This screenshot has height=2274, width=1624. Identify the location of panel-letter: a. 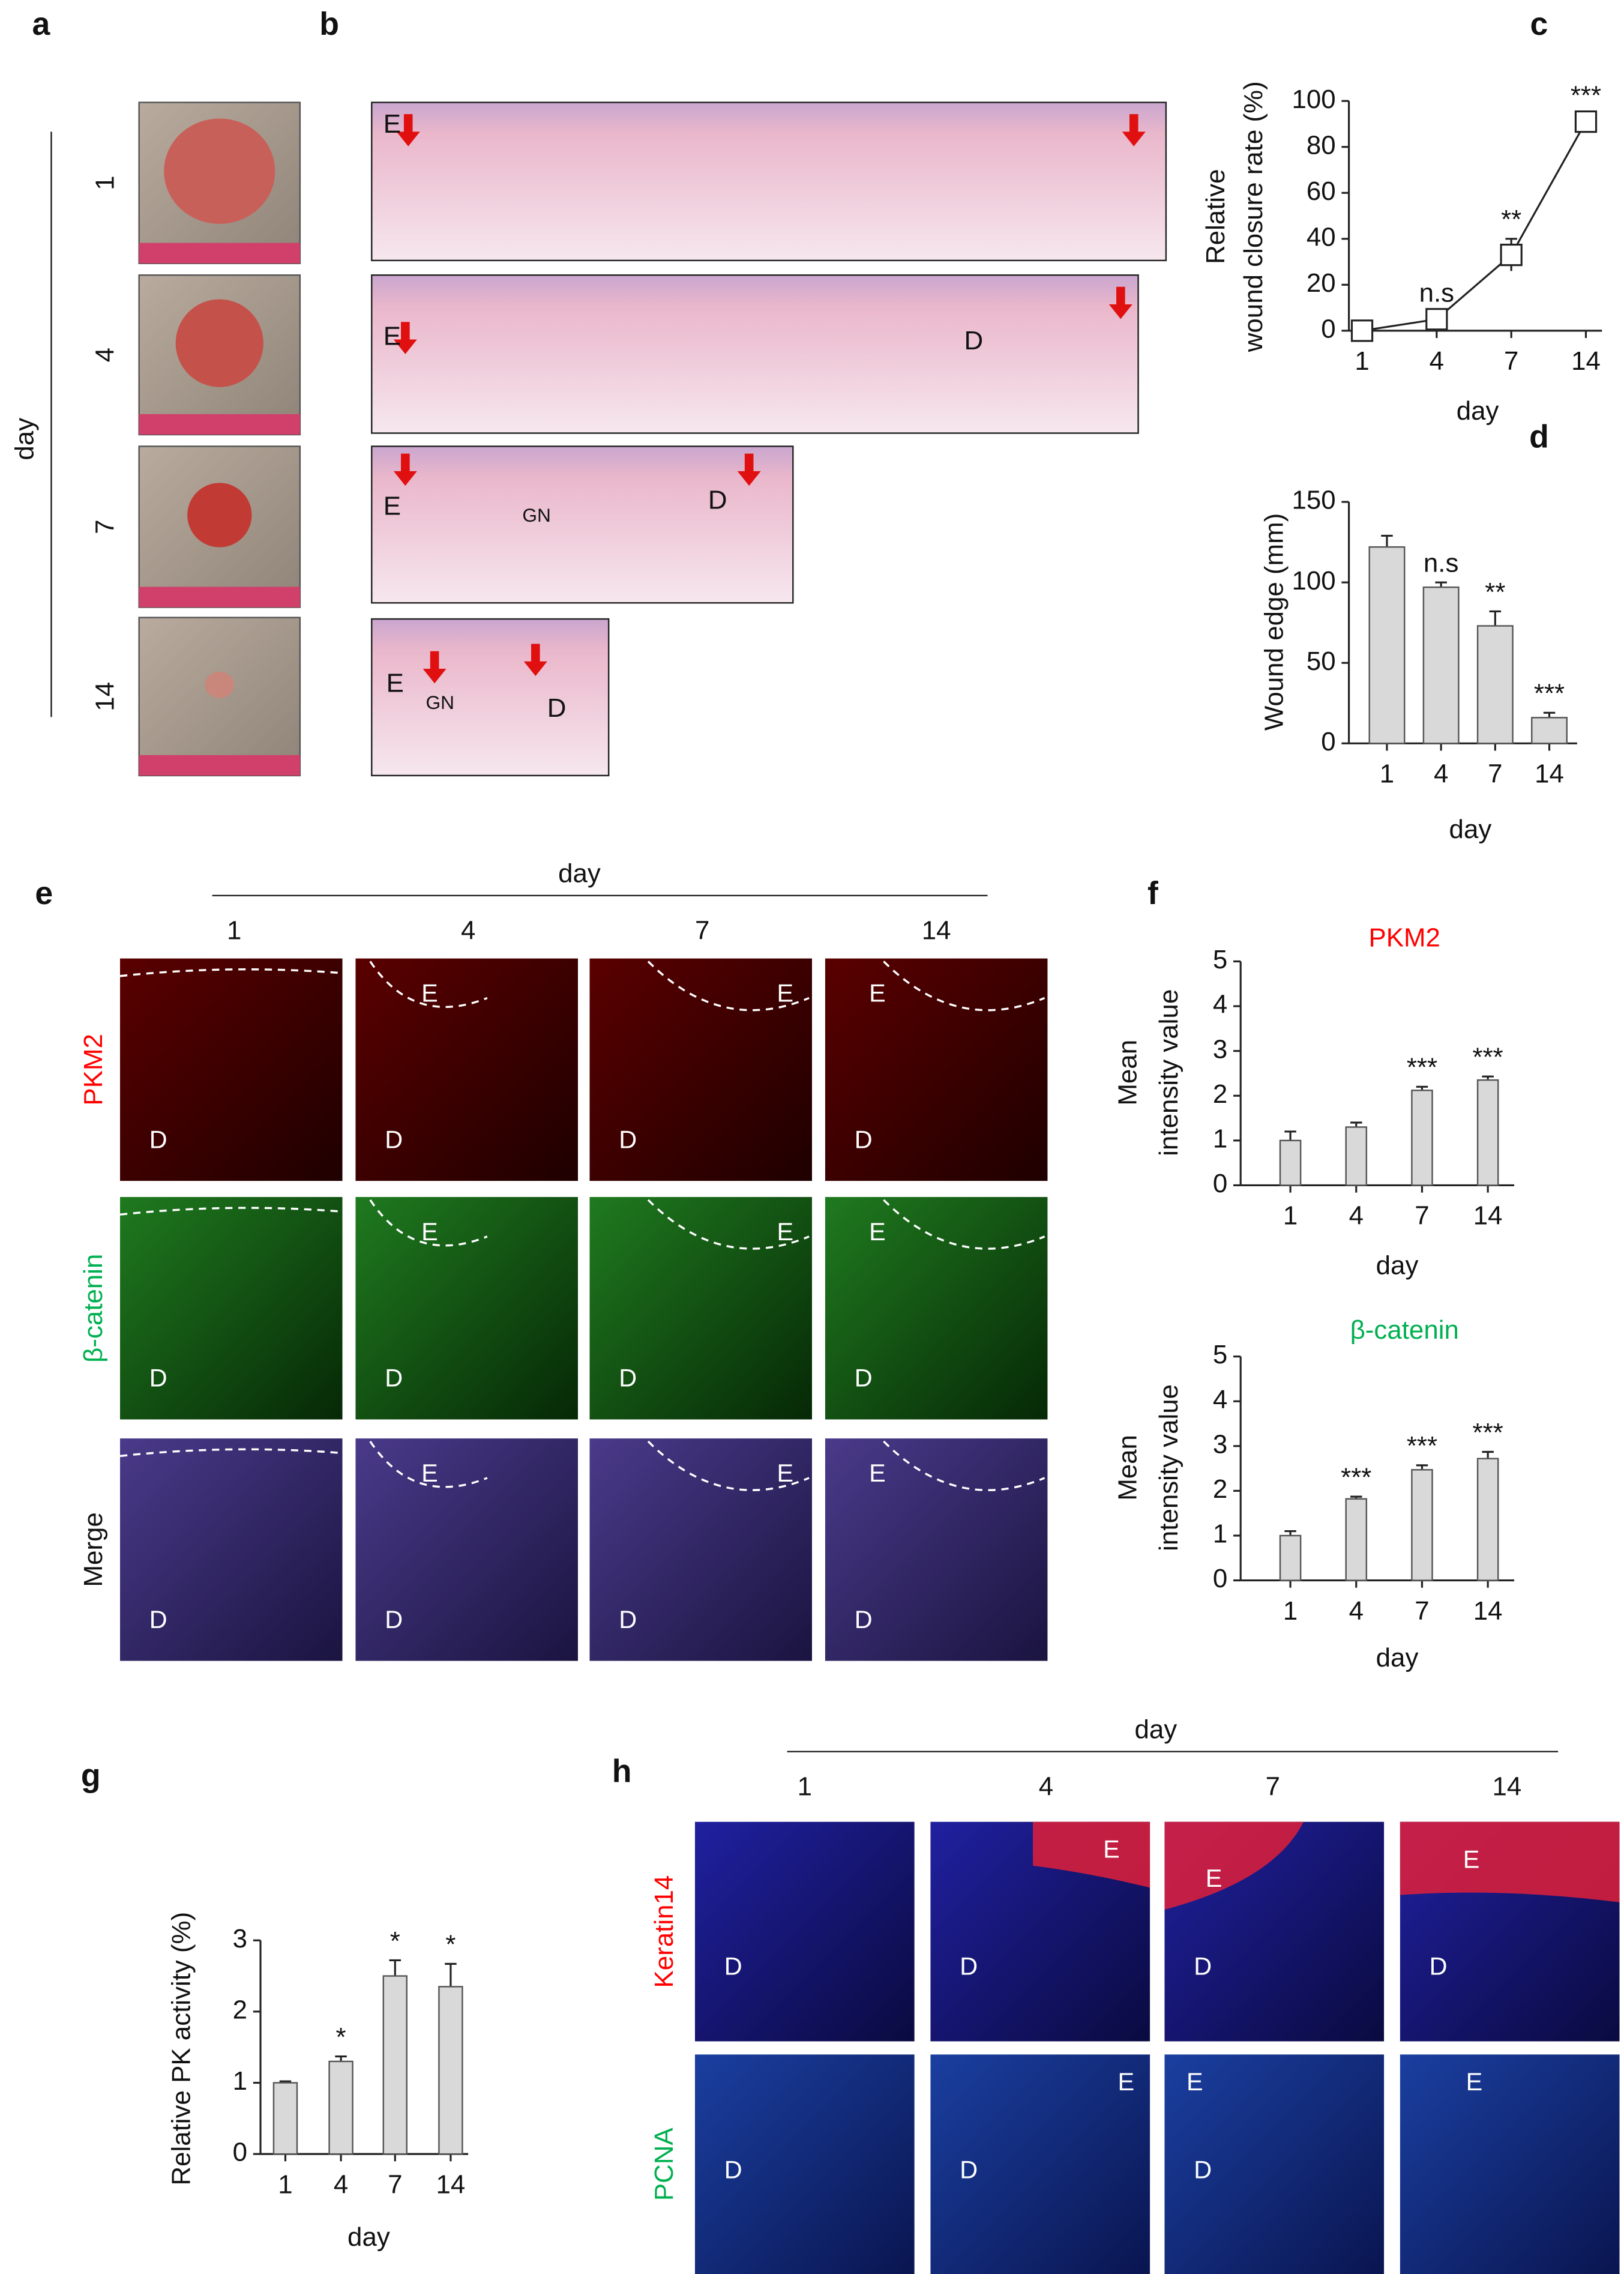
(41, 24).